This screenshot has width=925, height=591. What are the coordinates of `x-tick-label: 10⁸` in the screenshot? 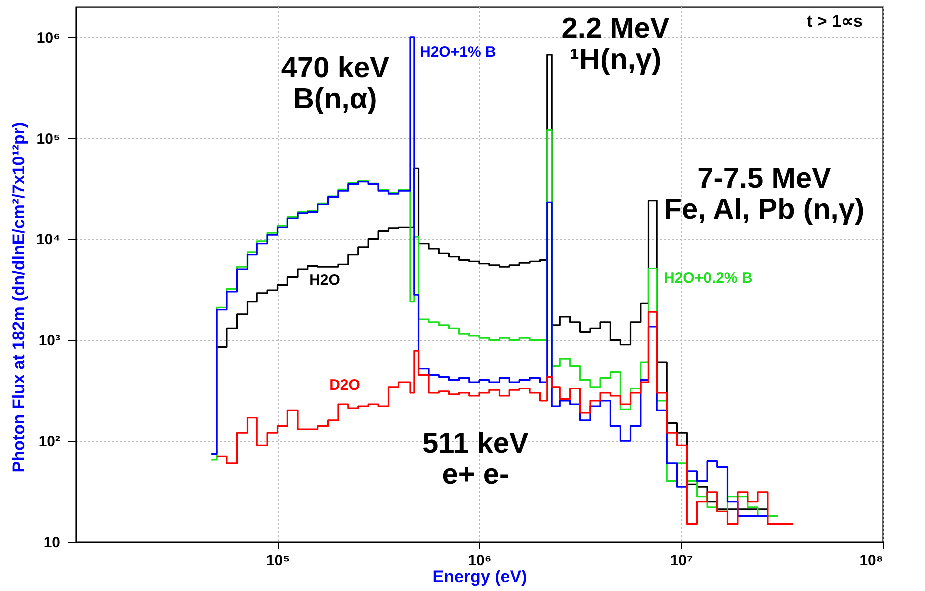 It's located at (872, 561).